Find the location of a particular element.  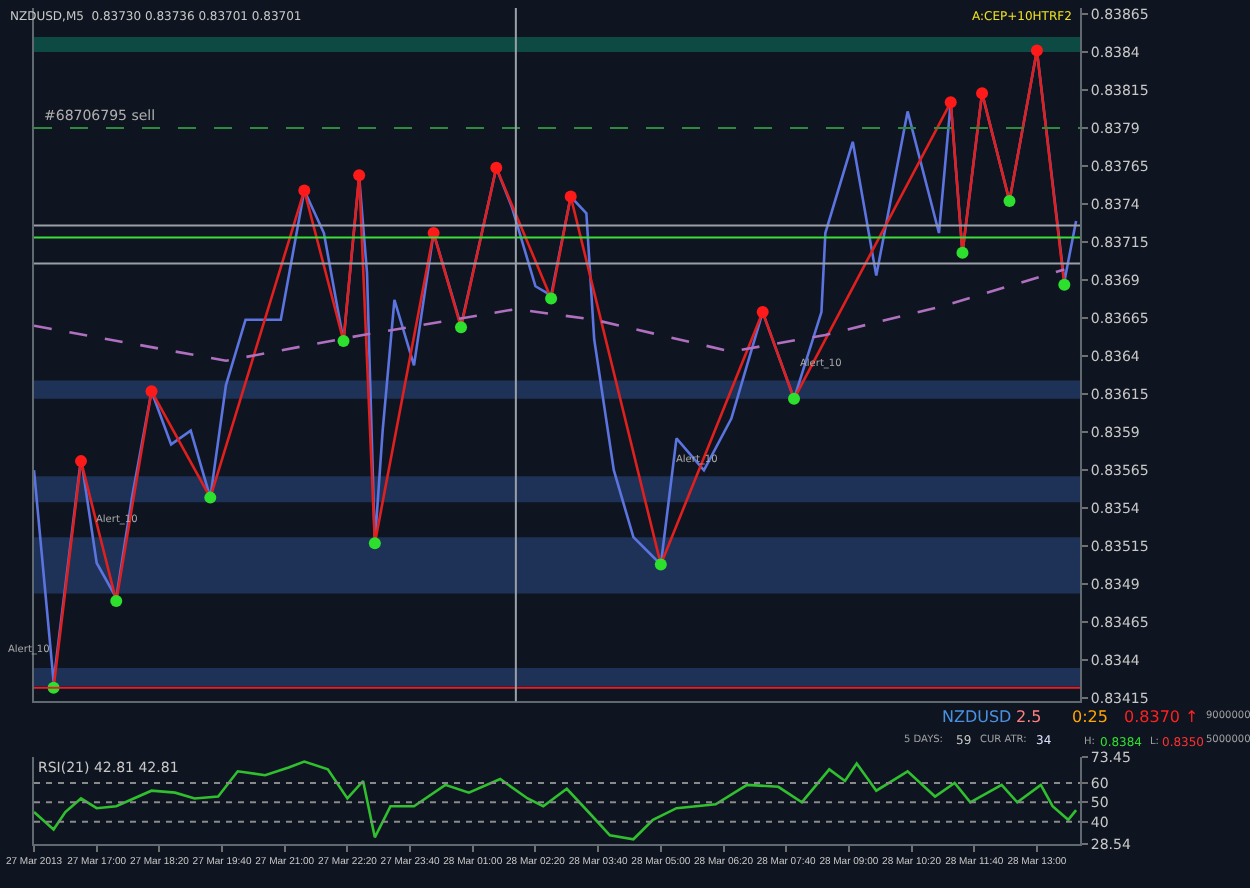

line-series is located at coordinates (556, 800).